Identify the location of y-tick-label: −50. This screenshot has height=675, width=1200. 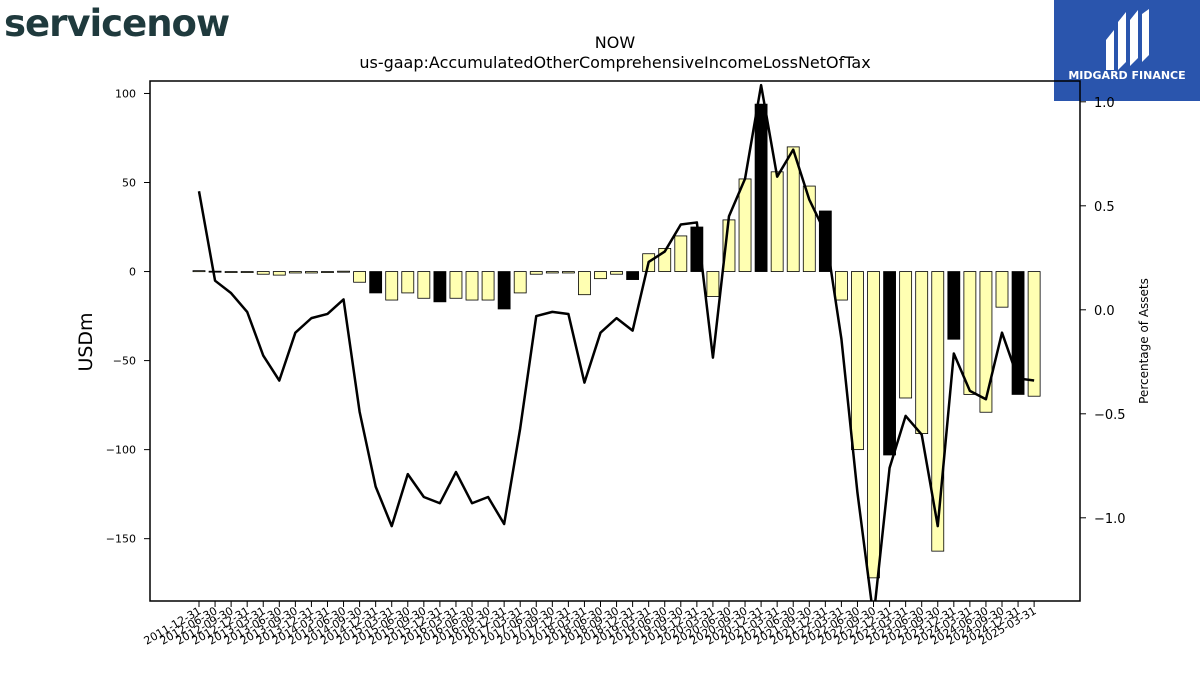
(124, 361).